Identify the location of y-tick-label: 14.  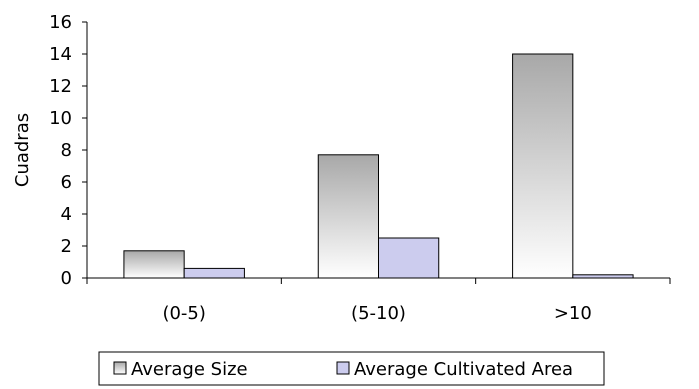
(60, 54).